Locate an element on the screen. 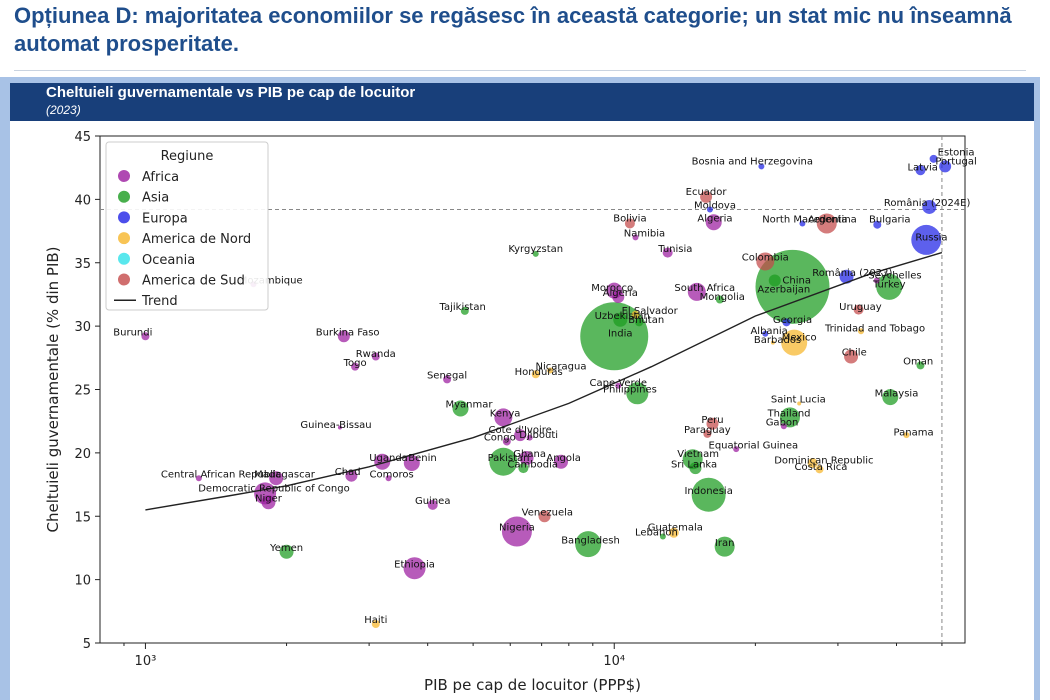 The image size is (1050, 700). point-label: Turkey is located at coordinates (889, 284).